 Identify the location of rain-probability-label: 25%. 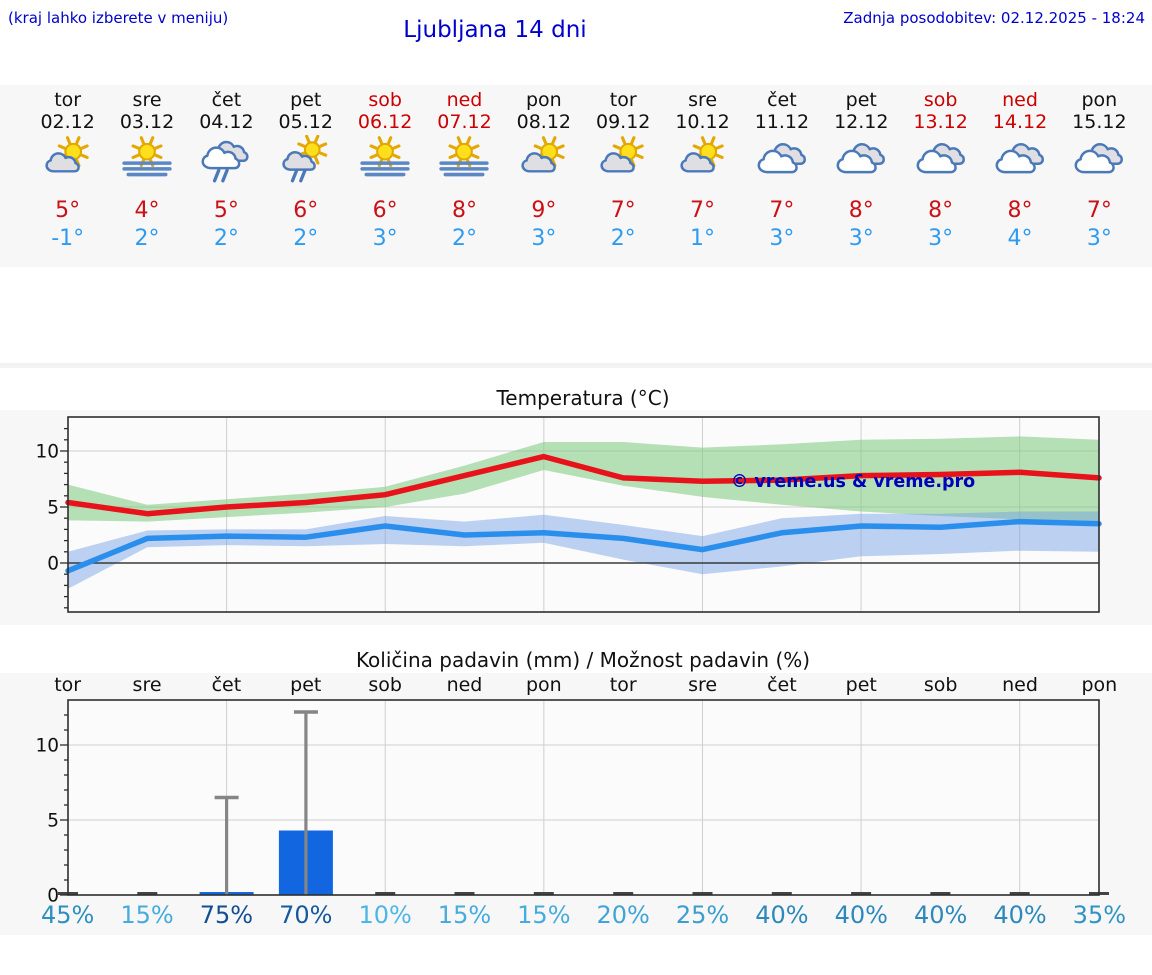
(702, 915).